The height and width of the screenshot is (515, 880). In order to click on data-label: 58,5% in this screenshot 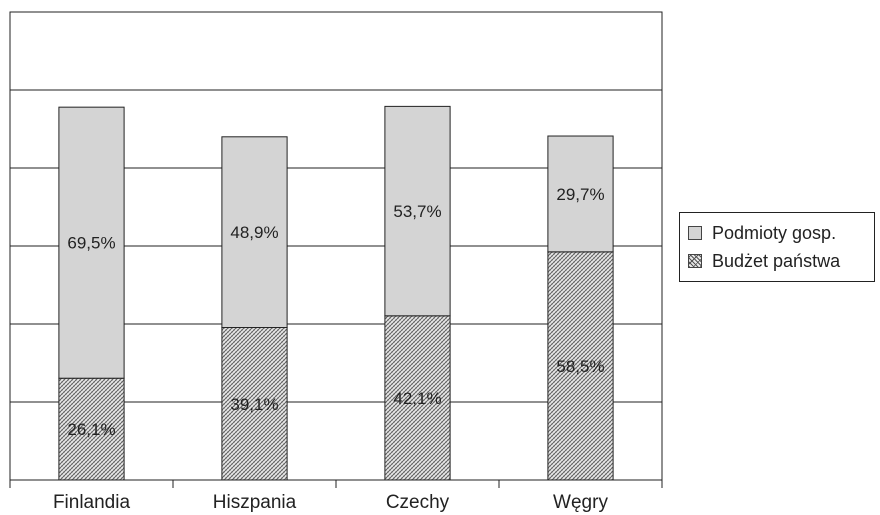, I will do `click(580, 366)`.